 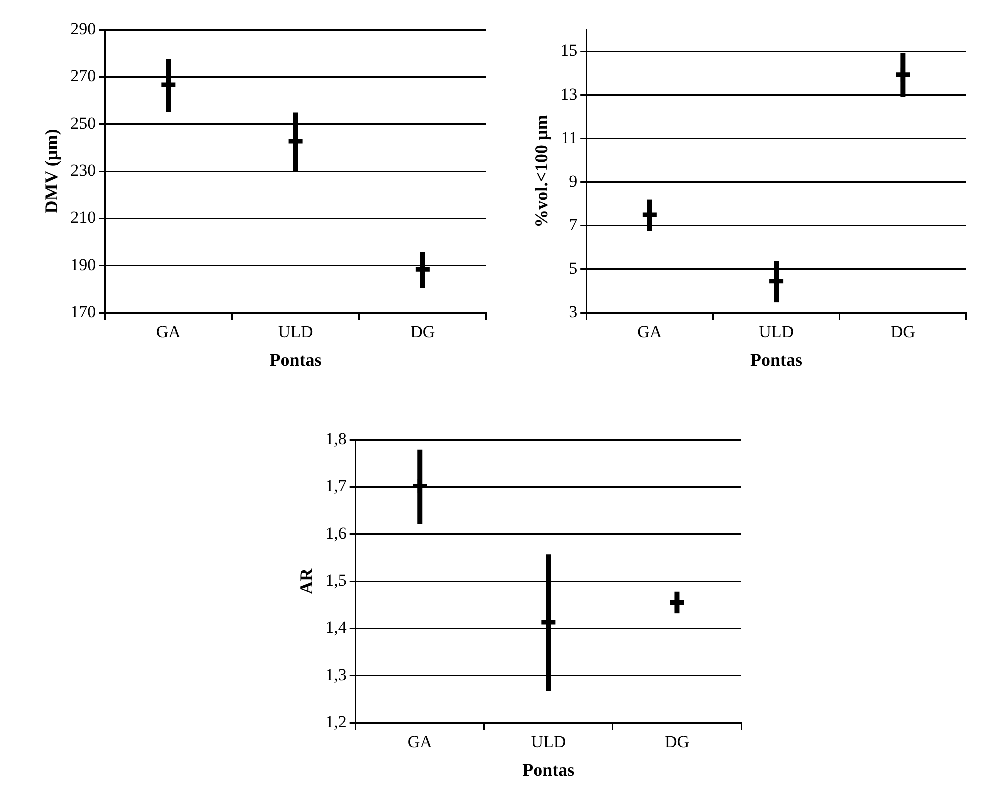 I want to click on y-tick-label: 290, so click(x=83, y=28).